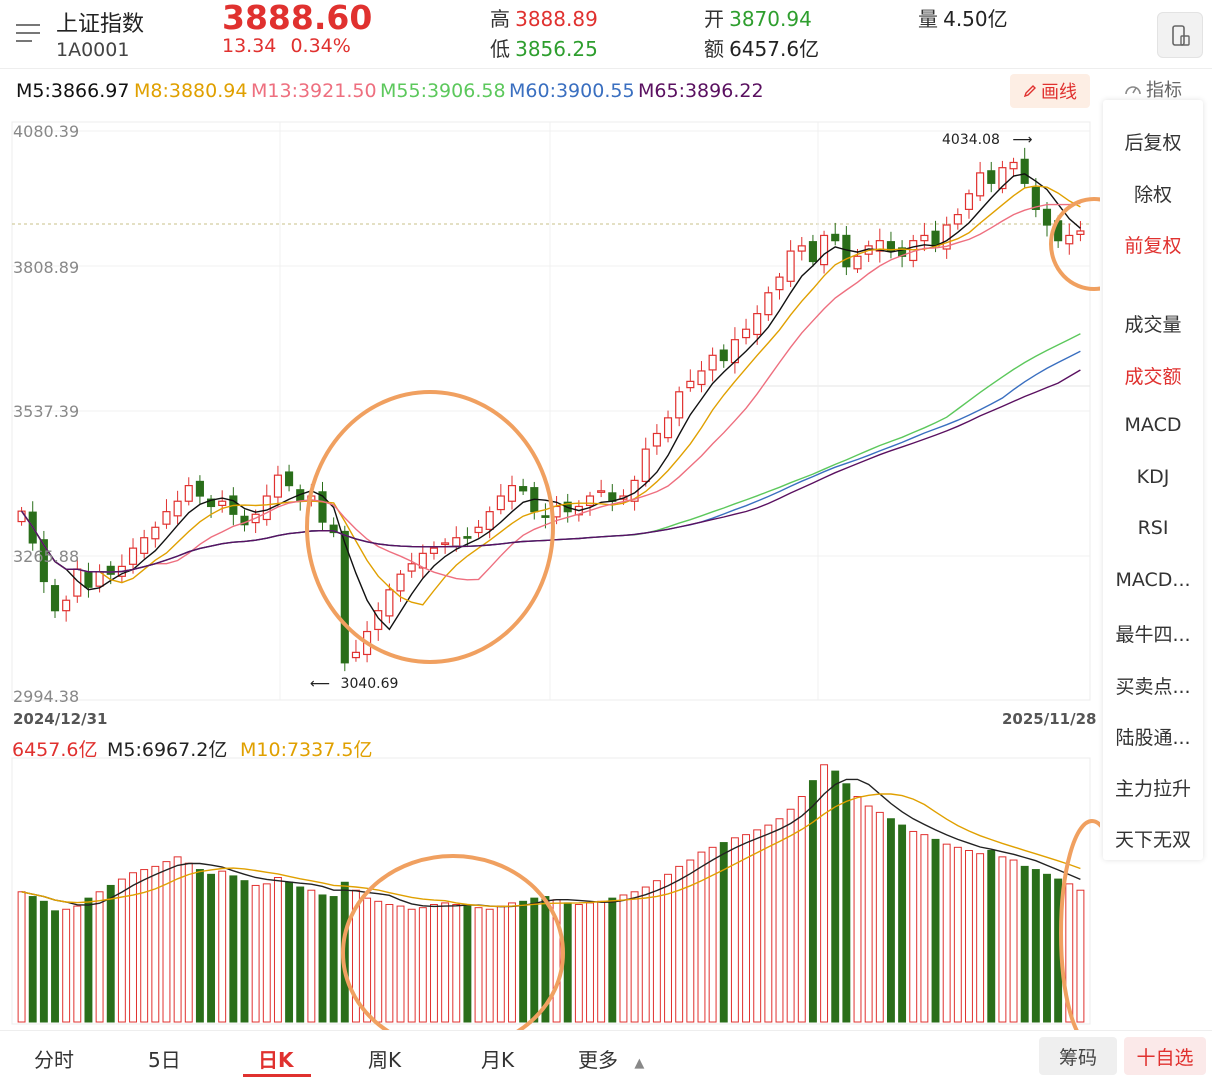 This screenshot has width=1212, height=1080. Describe the element at coordinates (1153, 325) in the screenshot. I see `sidebar-item-volume: 成交量` at that location.